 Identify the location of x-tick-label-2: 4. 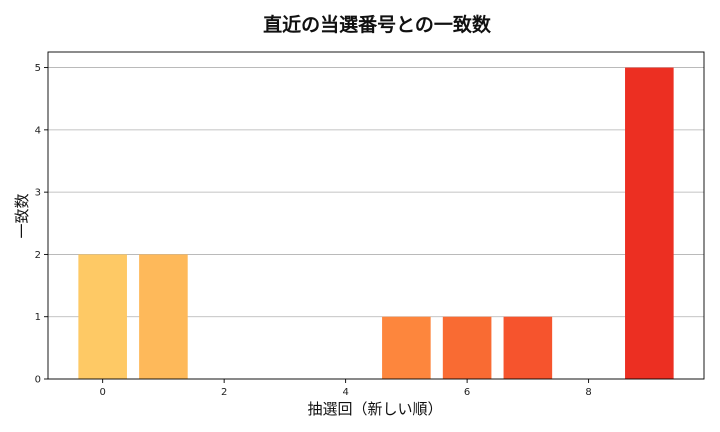
(345, 392).